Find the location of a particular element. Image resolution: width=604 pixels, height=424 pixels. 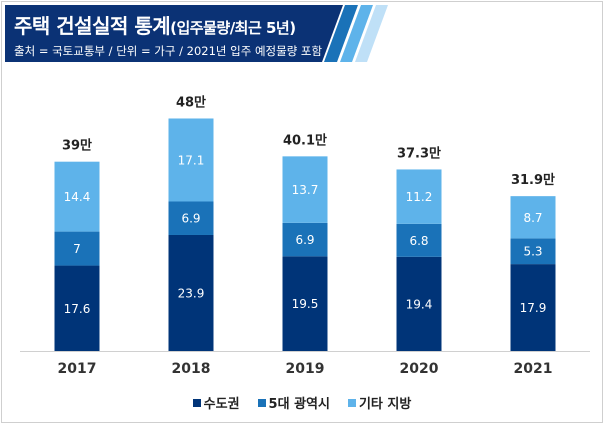

data-label: 19.5 is located at coordinates (305, 304).